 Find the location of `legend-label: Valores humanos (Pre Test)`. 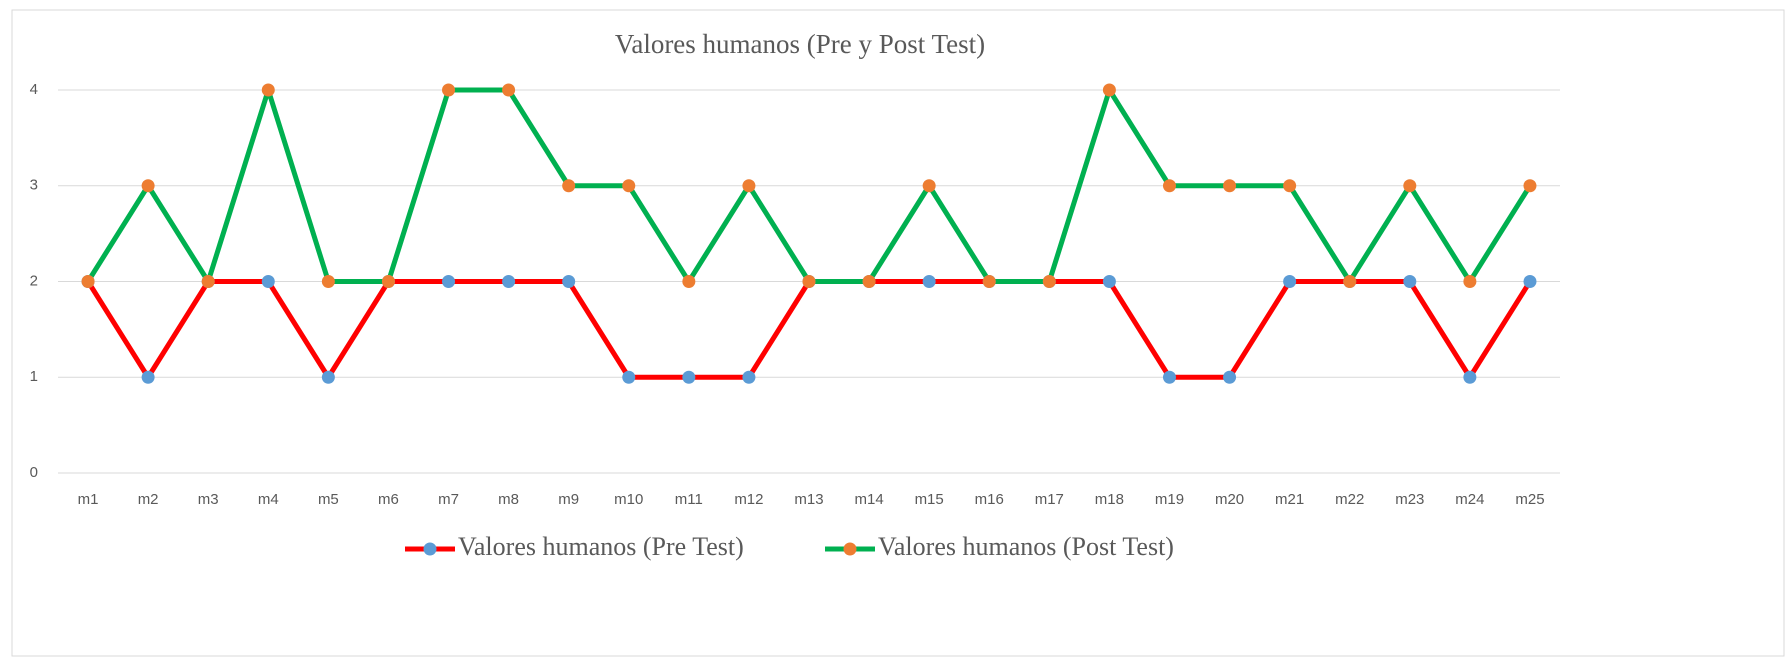

legend-label: Valores humanos (Pre Test) is located at coordinates (601, 546).